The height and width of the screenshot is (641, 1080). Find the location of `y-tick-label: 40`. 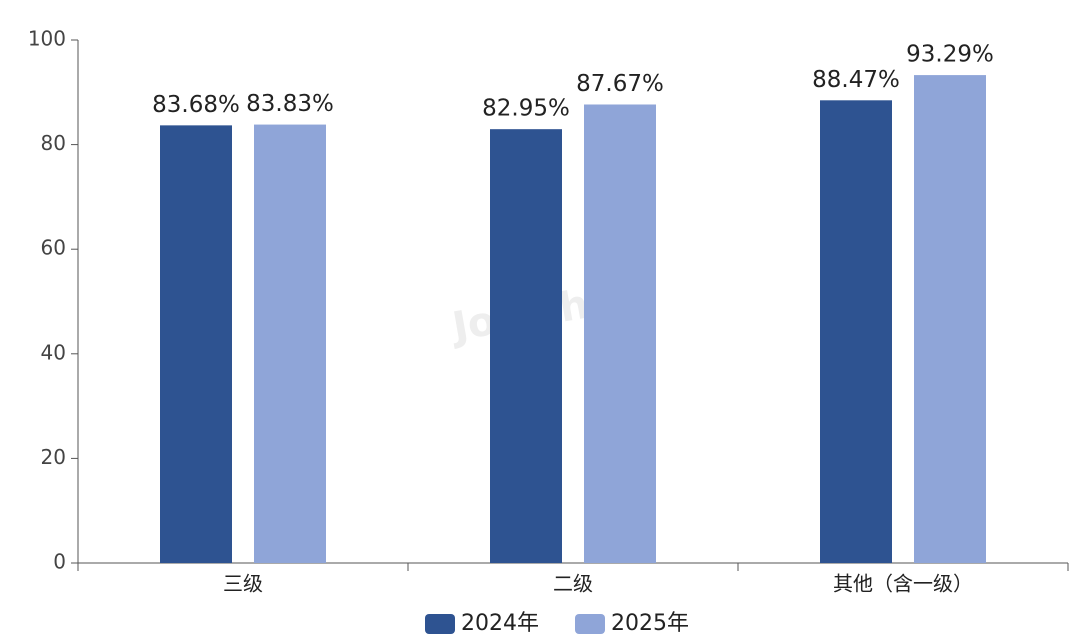

y-tick-label: 40 is located at coordinates (53, 352).